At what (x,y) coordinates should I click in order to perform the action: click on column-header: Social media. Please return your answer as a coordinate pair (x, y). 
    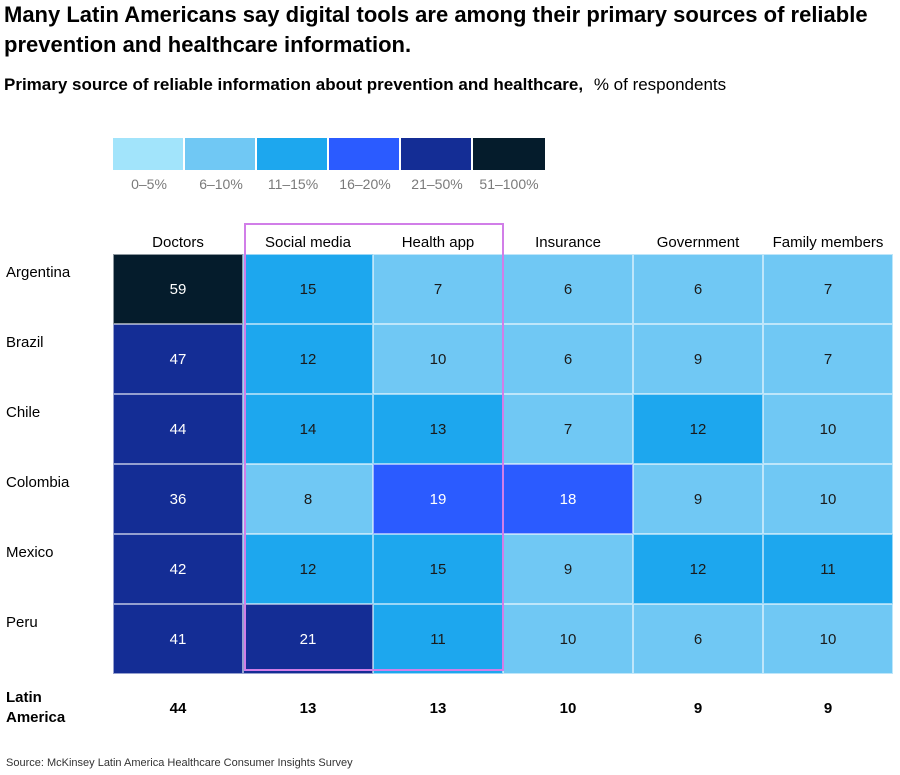
    Looking at the image, I should click on (308, 242).